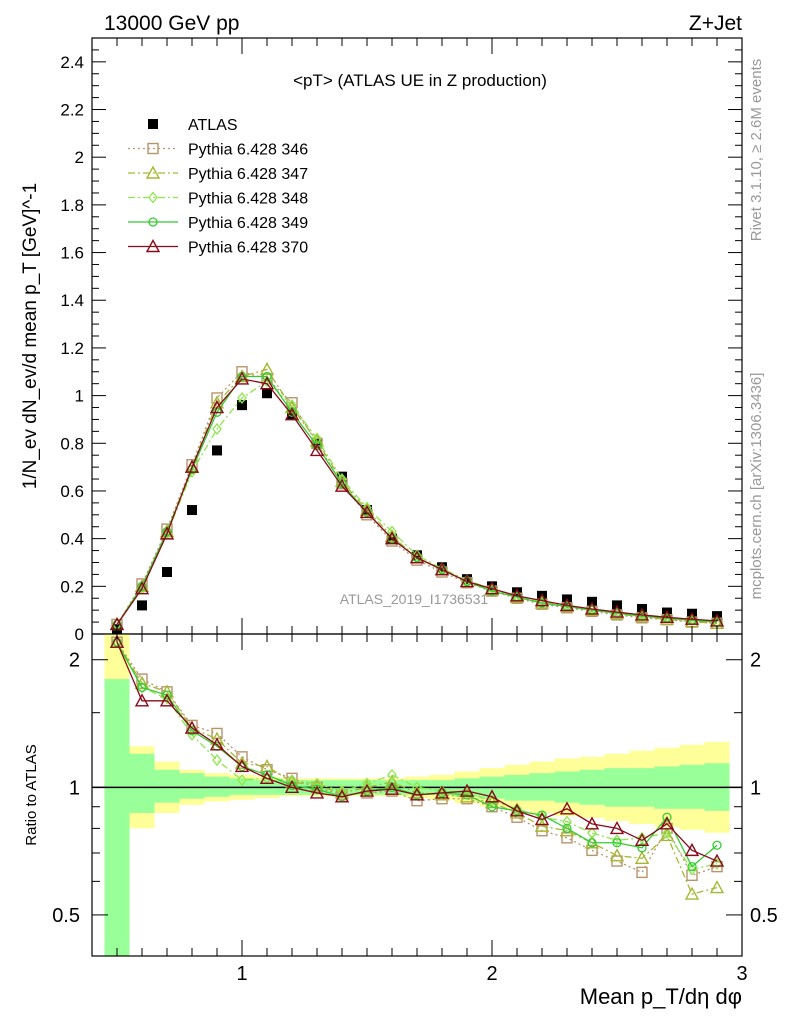  Describe the element at coordinates (755, 661) in the screenshot. I see `y-tick-label-right: 2` at that location.